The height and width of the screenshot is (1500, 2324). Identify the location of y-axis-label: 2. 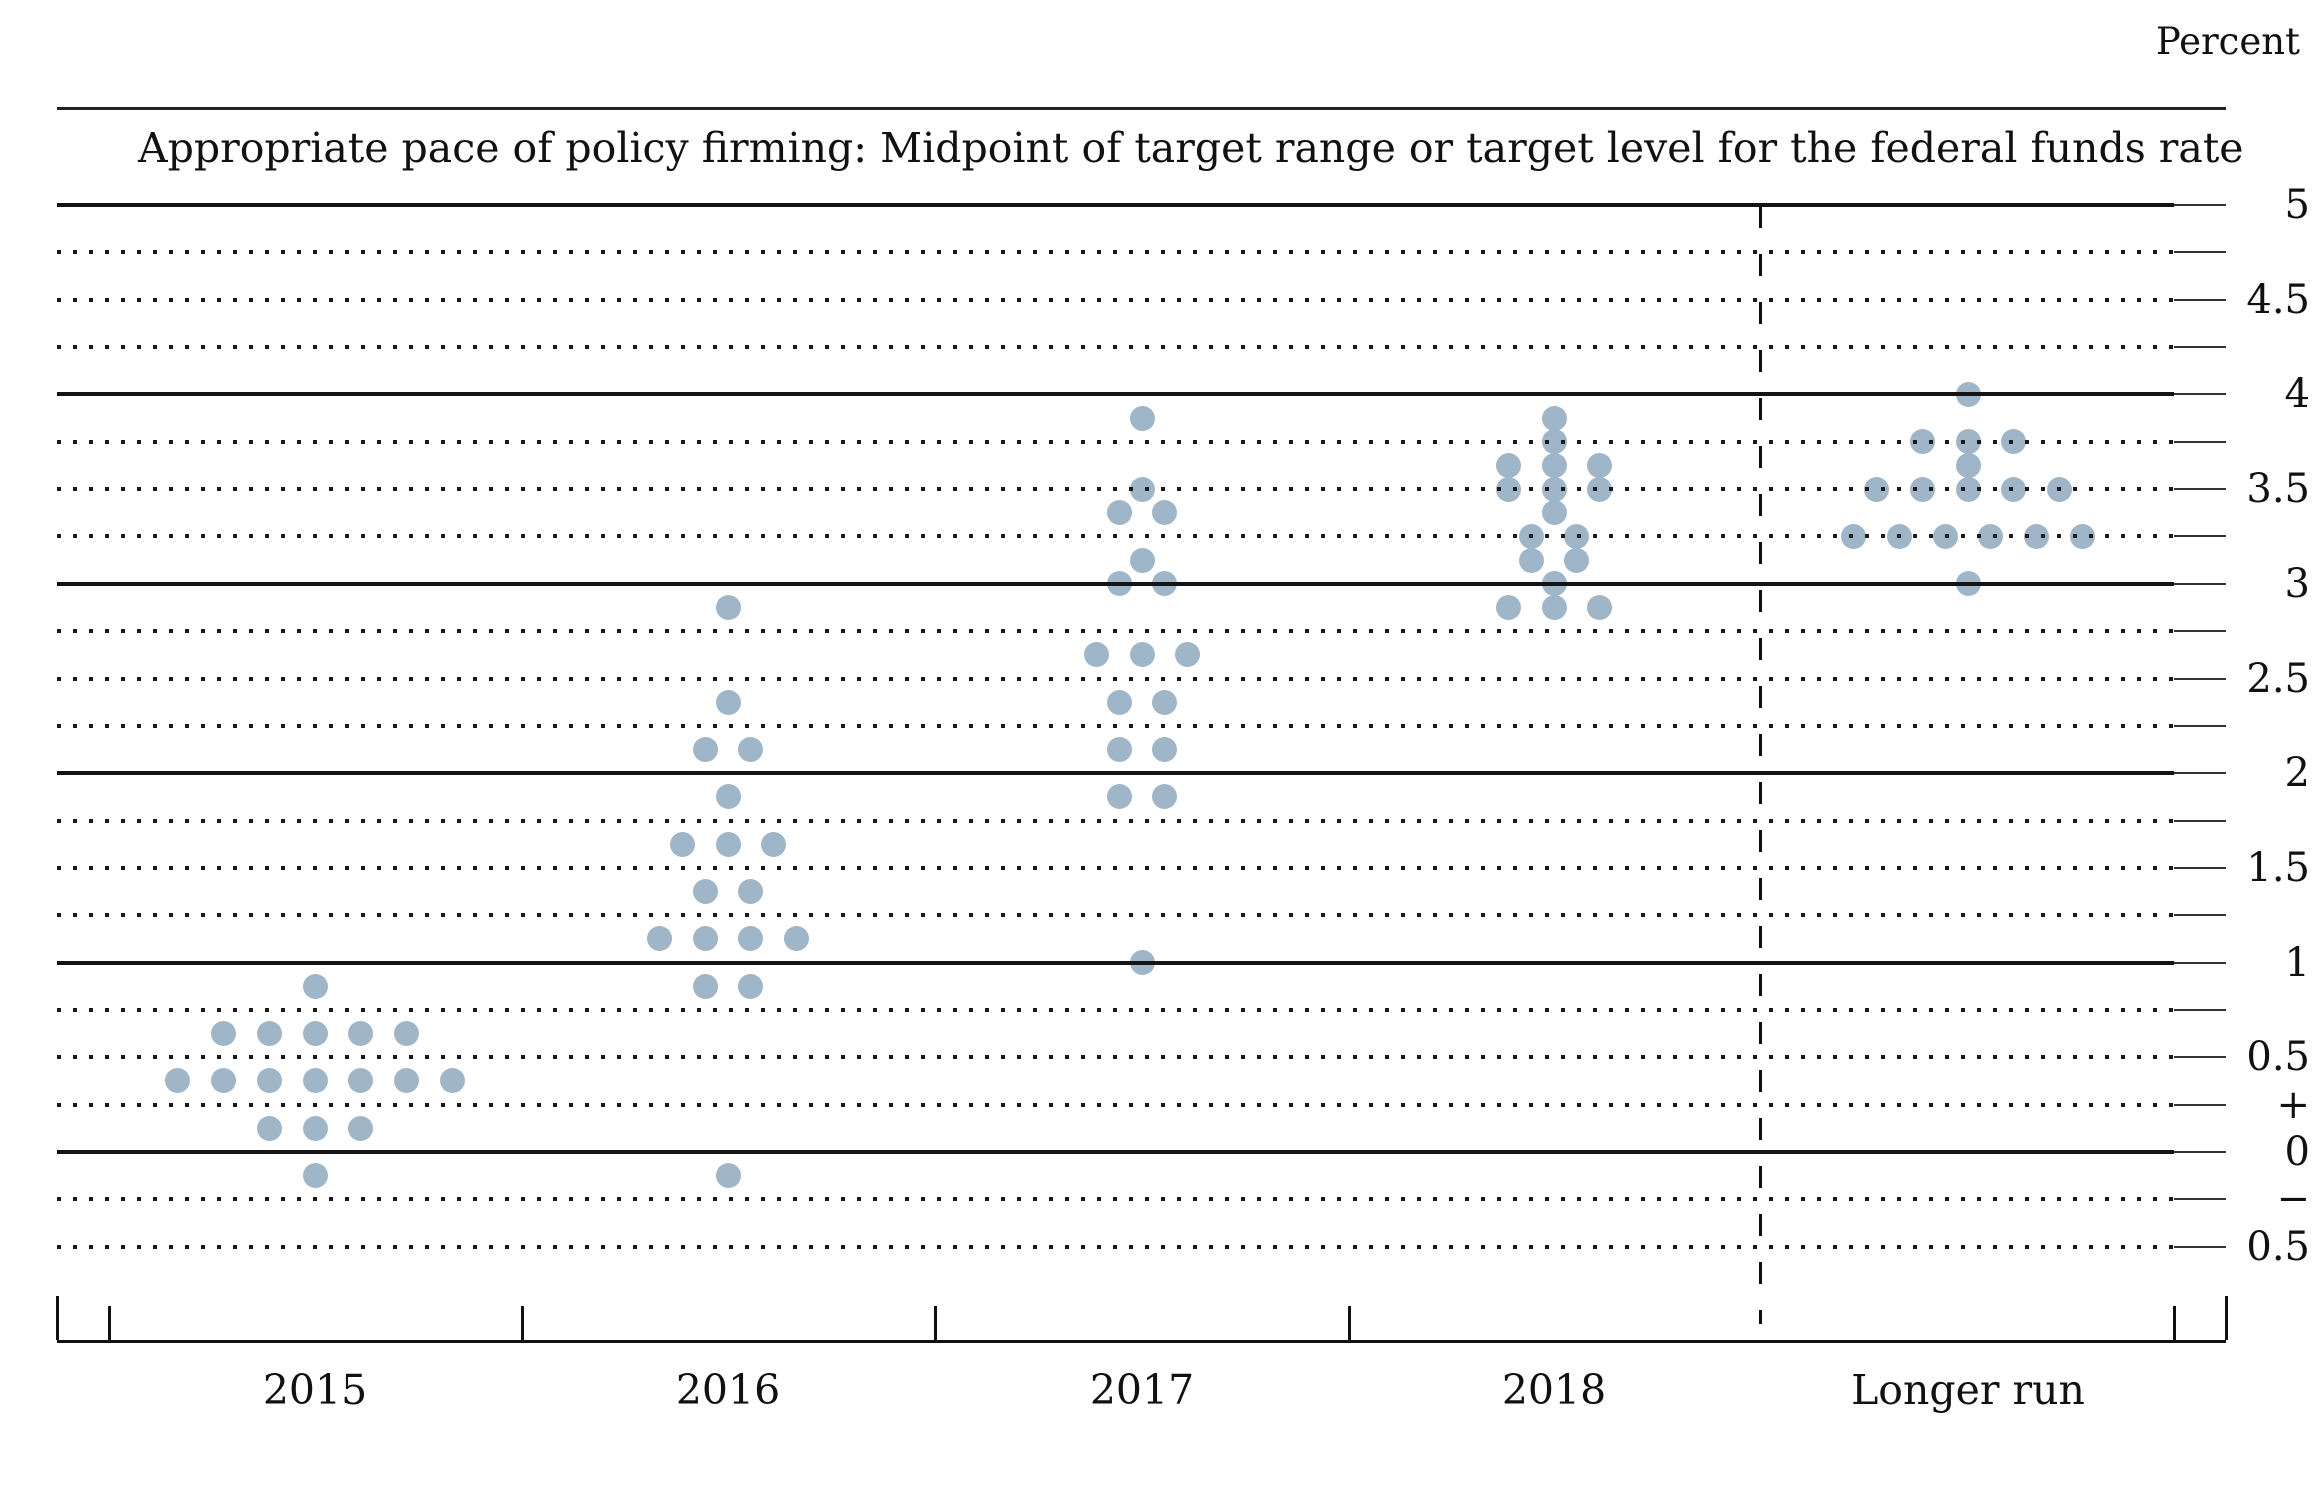
(2297, 773).